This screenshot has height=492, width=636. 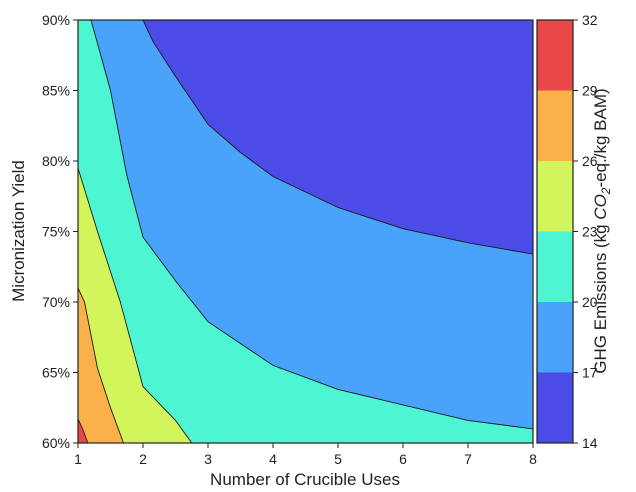 I want to click on colorbar-label: GHG Emissions (kg CO2-eq./kg BAM), so click(x=602, y=230).